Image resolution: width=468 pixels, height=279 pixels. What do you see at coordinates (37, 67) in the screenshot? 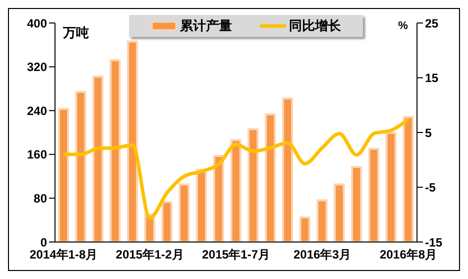
I see `y-tick-label: 320` at bounding box center [37, 67].